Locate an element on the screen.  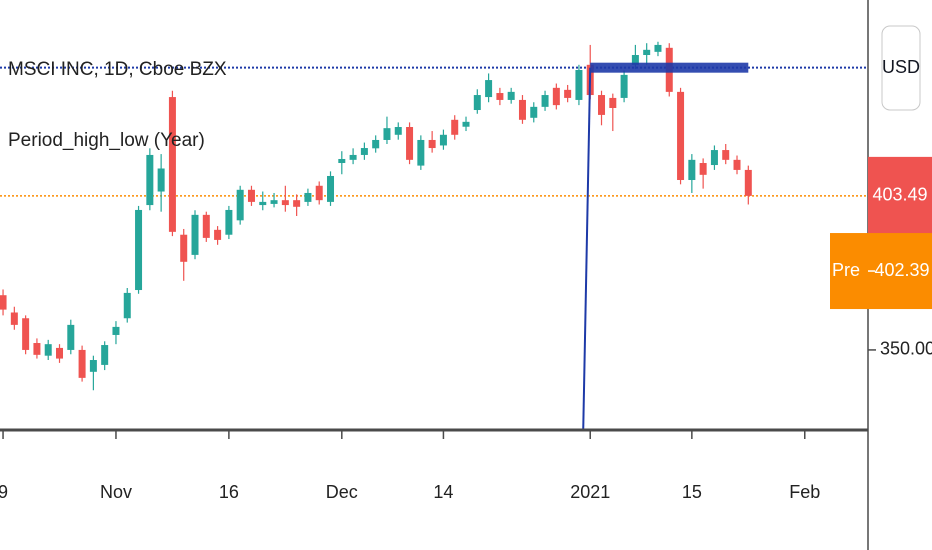
x-tick-label: Dec is located at coordinates (342, 492).